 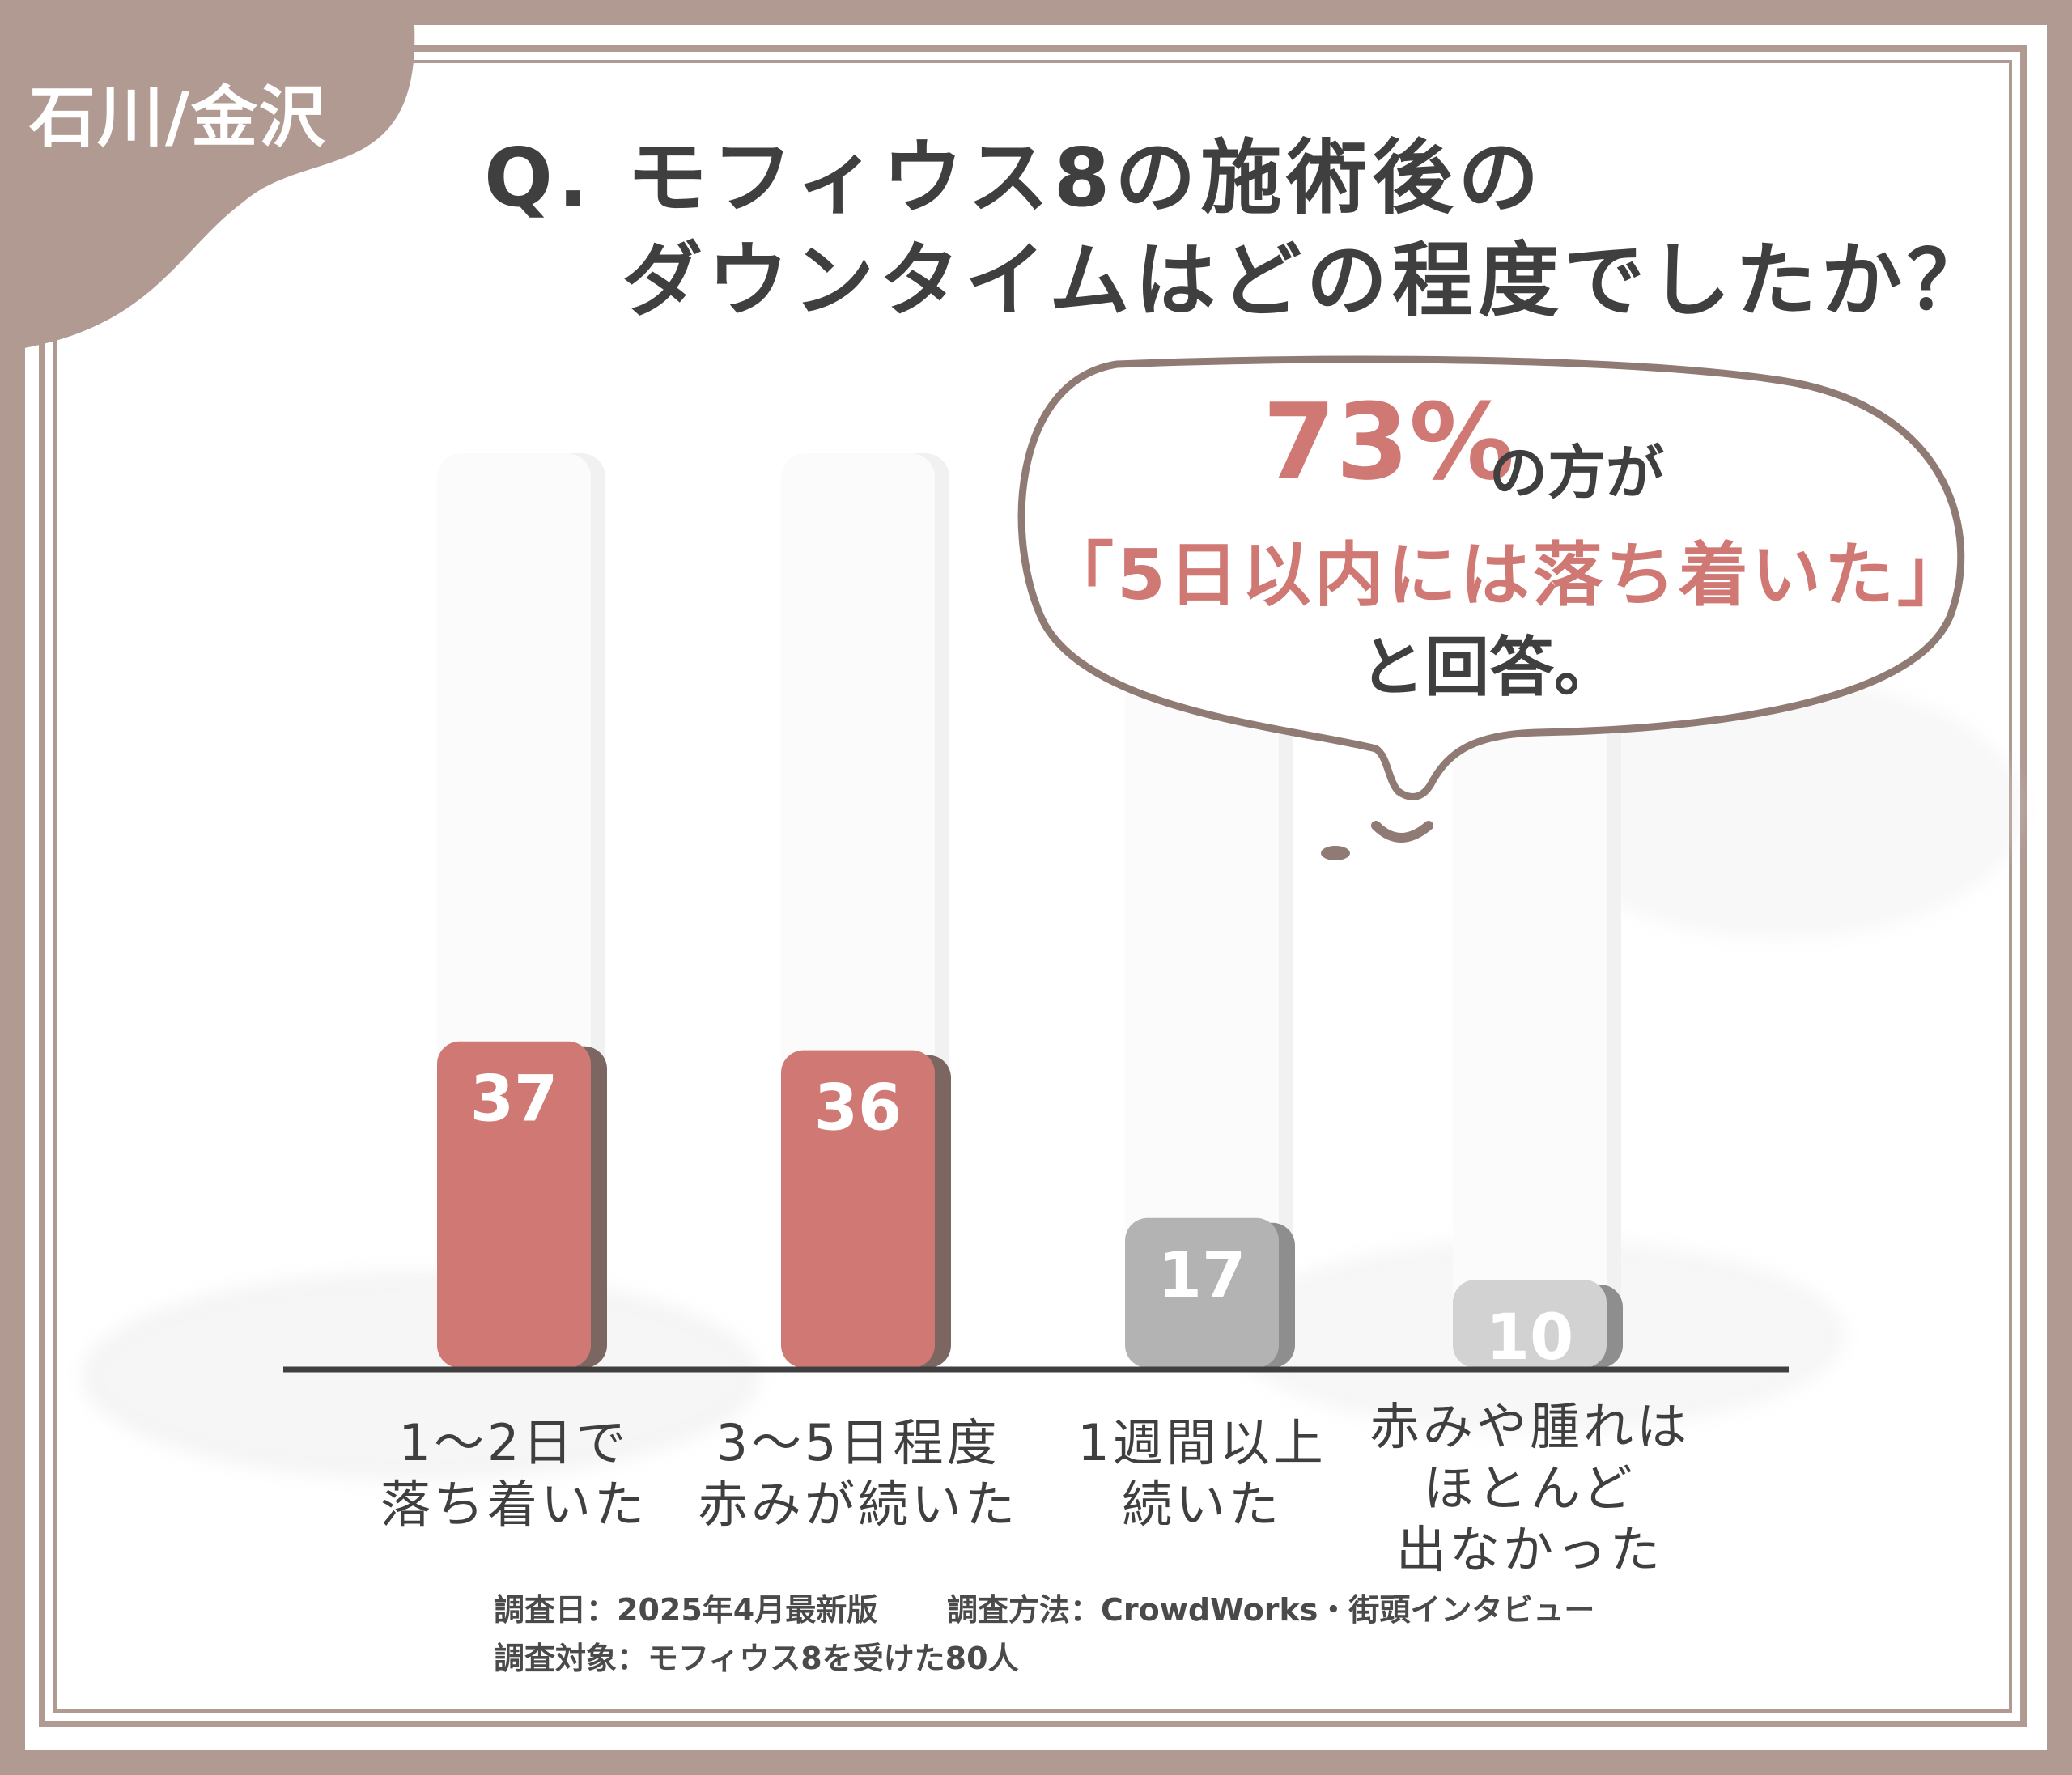 What do you see at coordinates (1507, 575) in the screenshot?
I see `callout-quote: 「5日以内には落ち着いた」` at bounding box center [1507, 575].